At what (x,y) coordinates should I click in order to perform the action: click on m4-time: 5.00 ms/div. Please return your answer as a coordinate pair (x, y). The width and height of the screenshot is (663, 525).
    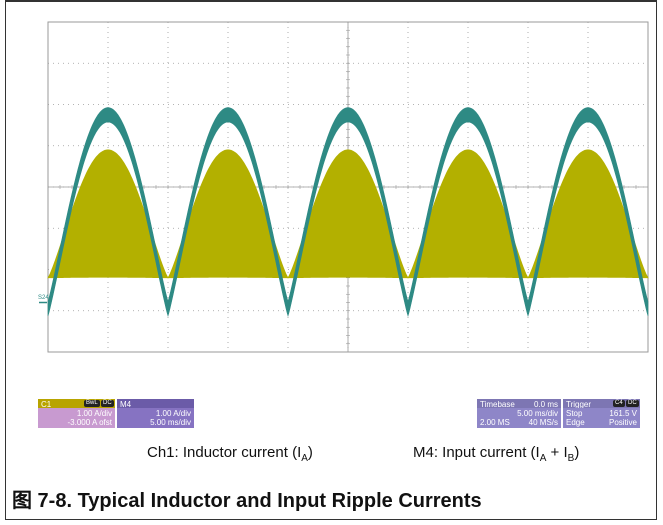
    Looking at the image, I should click on (155, 422).